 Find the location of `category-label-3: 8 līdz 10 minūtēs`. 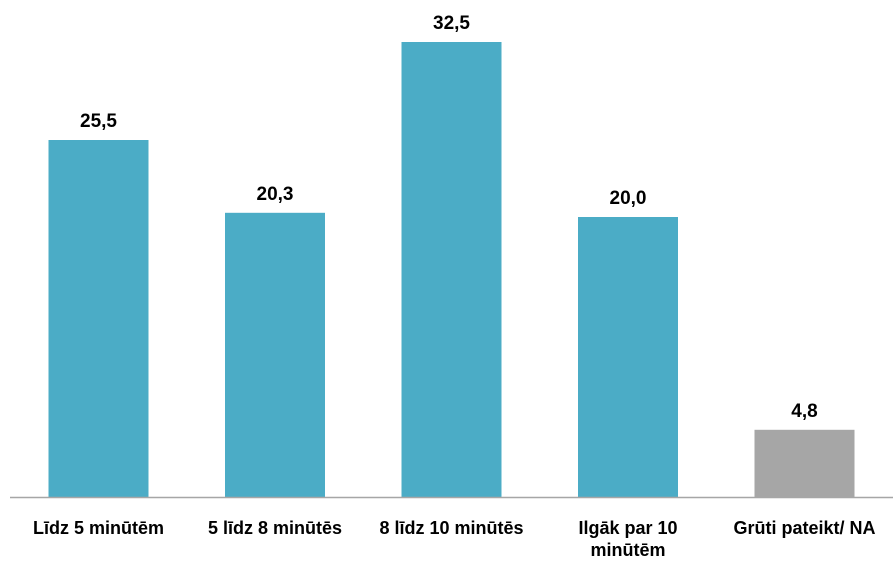

category-label-3: 8 līdz 10 minūtēs is located at coordinates (451, 528).